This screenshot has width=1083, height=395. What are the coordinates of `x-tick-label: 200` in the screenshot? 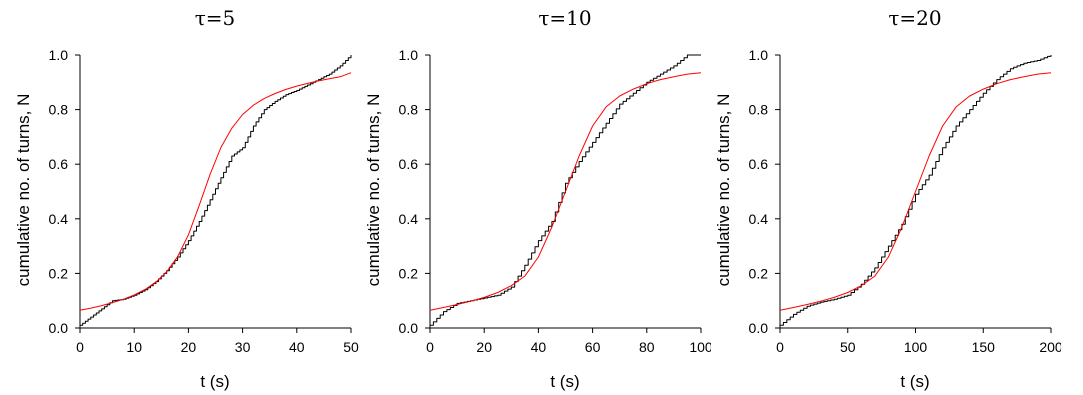 It's located at (1050, 347).